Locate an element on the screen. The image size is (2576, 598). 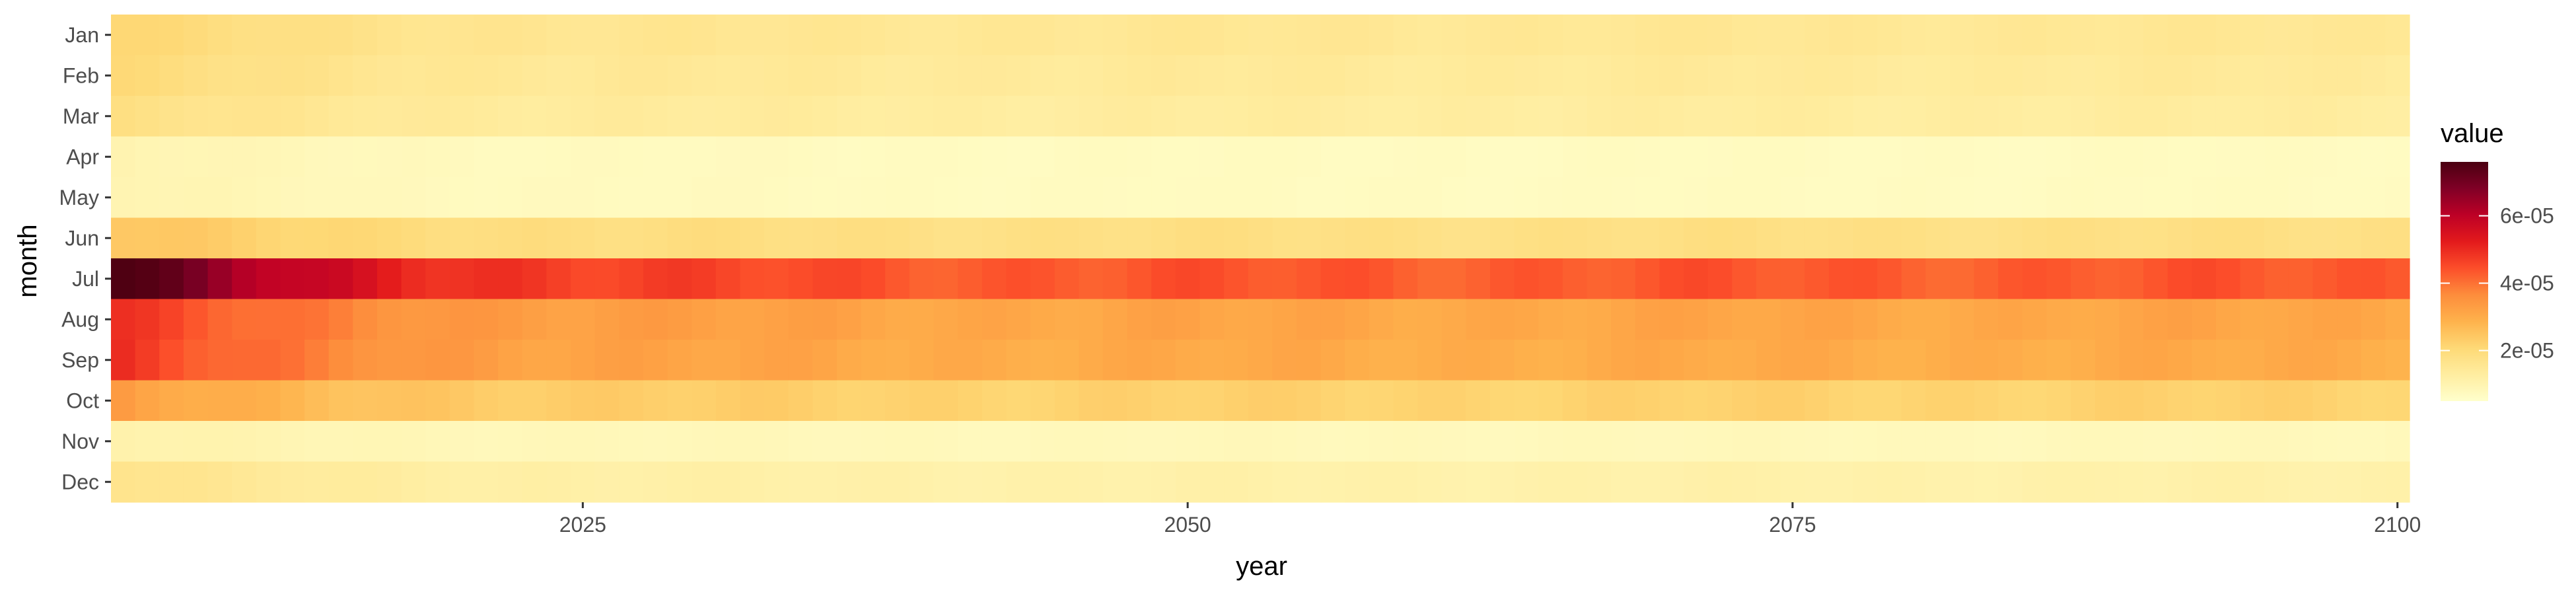
x-axis-label: year is located at coordinates (1261, 567).